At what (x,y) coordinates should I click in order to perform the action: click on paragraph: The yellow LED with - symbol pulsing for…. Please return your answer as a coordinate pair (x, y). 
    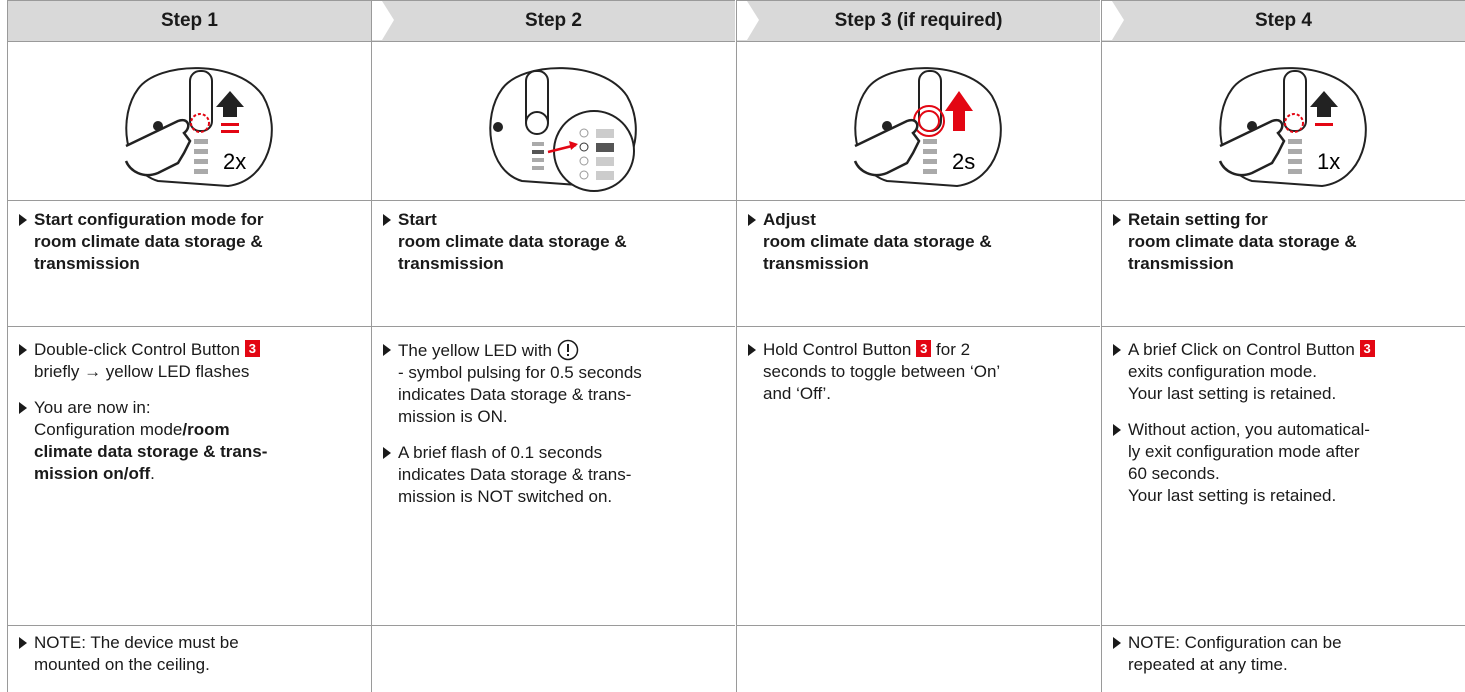
    Looking at the image, I should click on (554, 383).